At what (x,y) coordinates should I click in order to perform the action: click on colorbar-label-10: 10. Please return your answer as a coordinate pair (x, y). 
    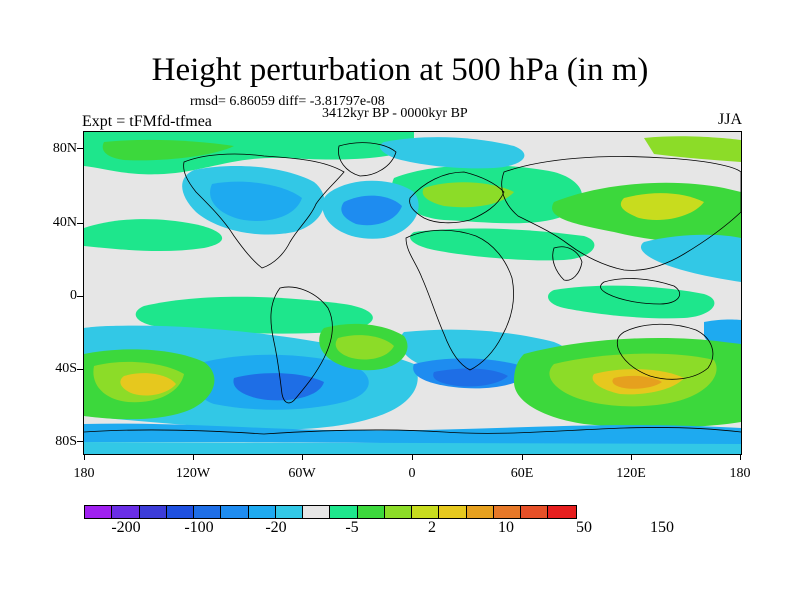
    Looking at the image, I should click on (506, 527).